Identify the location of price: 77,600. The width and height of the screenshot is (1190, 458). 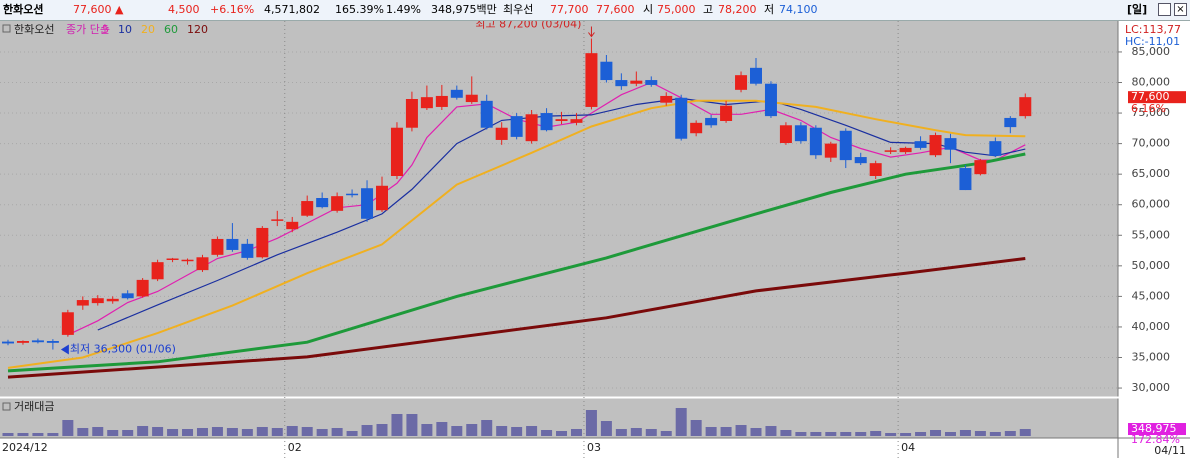
(92, 9).